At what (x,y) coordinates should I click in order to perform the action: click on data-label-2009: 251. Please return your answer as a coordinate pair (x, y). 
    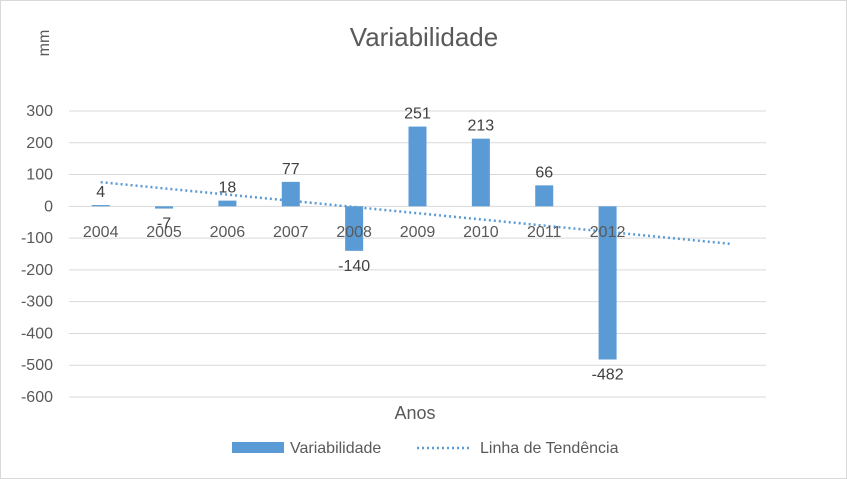
    Looking at the image, I should click on (417, 114).